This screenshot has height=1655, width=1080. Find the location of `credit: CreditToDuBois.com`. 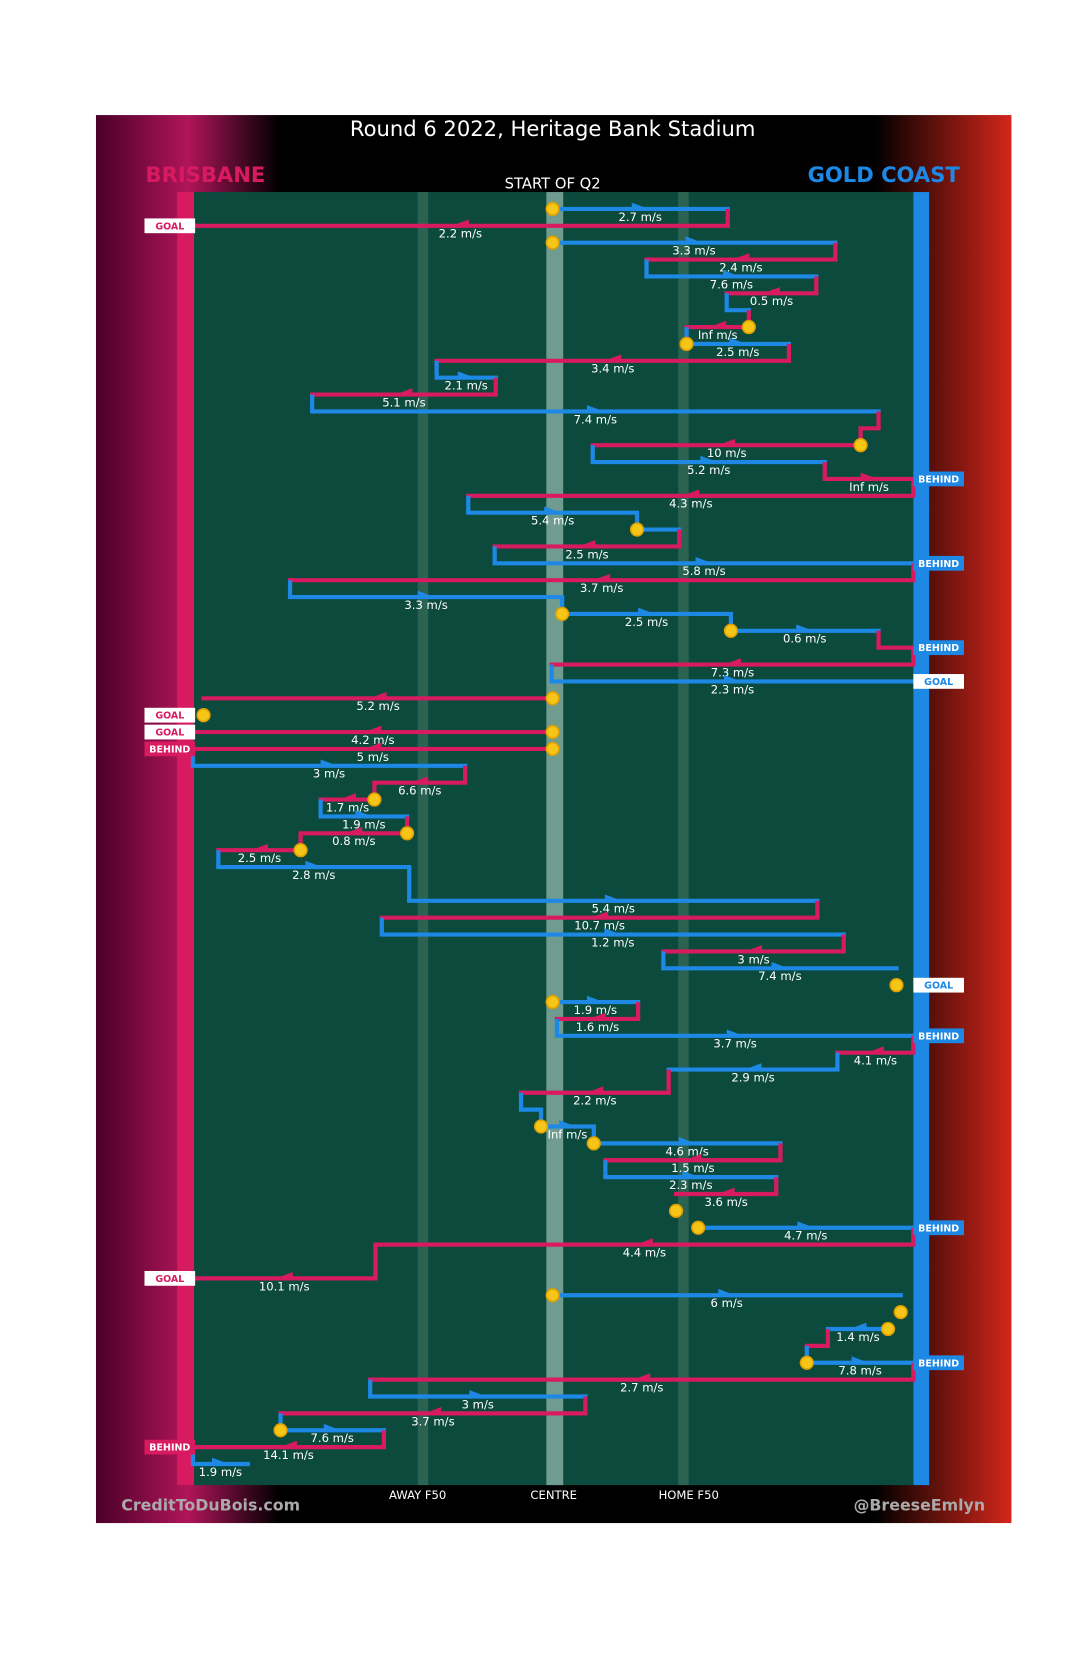

credit: CreditToDuBois.com is located at coordinates (210, 1505).